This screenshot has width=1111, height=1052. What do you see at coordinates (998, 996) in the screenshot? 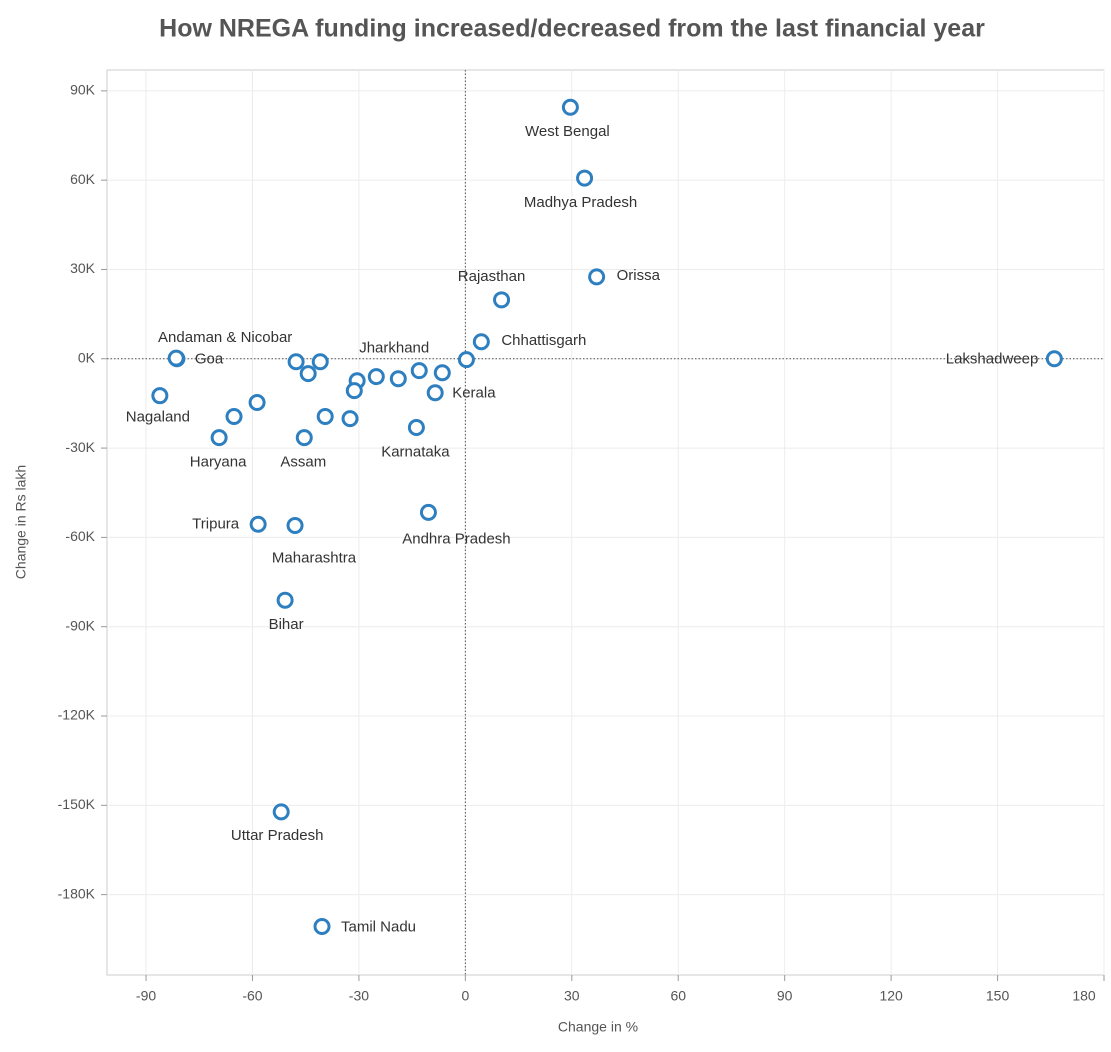
I see `x-tick-label: 150` at bounding box center [998, 996].